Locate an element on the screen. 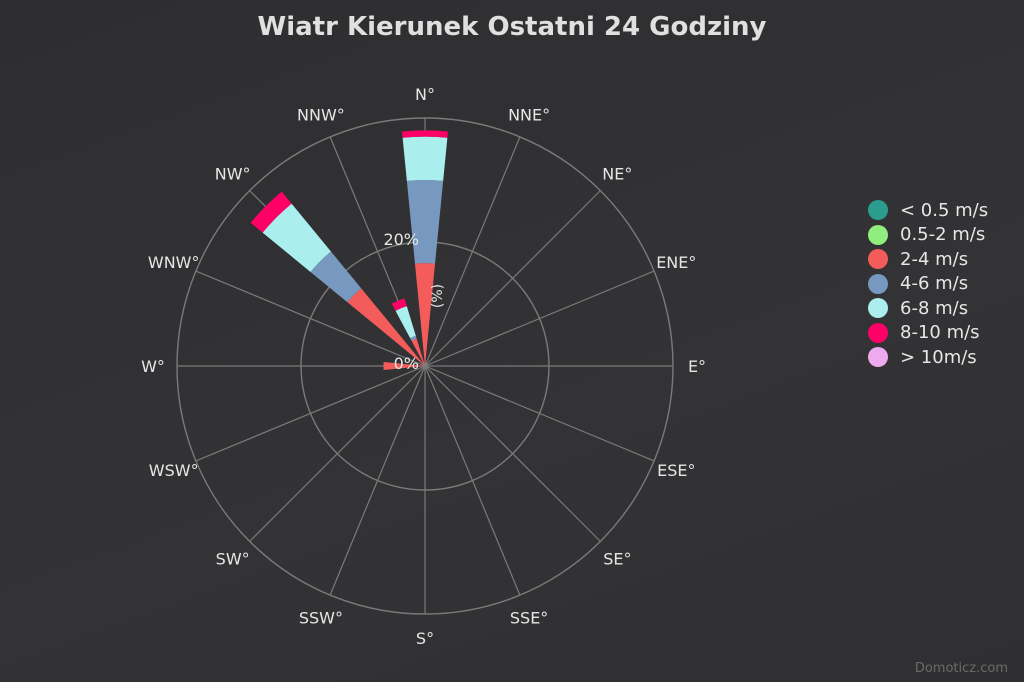 This screenshot has height=682, width=1024. radial-ticks: (%) 0% 20% is located at coordinates (414, 301).